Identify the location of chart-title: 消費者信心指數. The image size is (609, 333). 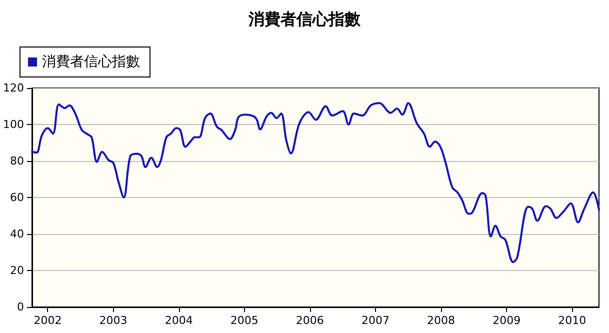
(305, 19).